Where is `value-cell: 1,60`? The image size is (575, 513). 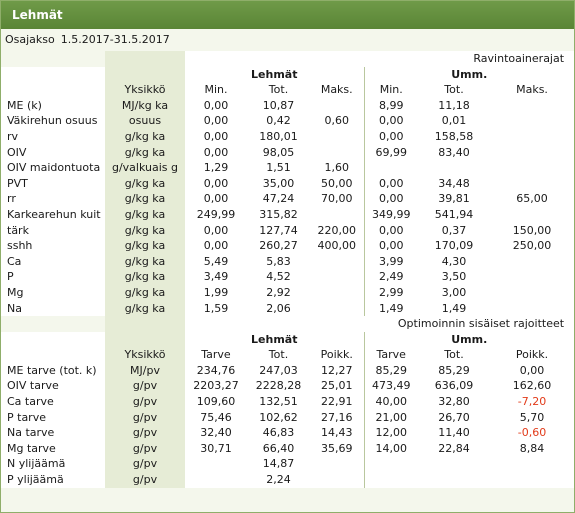 value-cell: 1,60 is located at coordinates (337, 168).